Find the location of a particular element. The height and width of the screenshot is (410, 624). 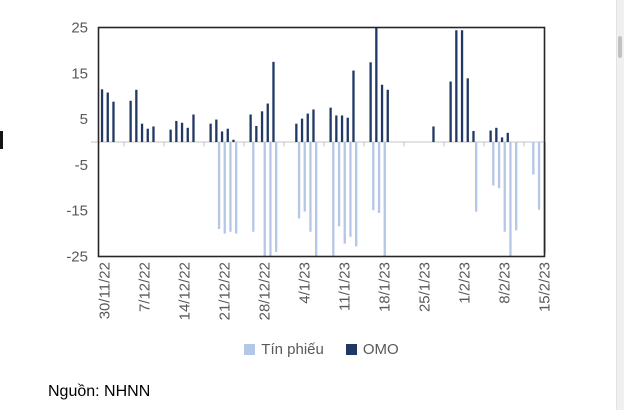

y-axis-label: 5 is located at coordinates (84, 119).